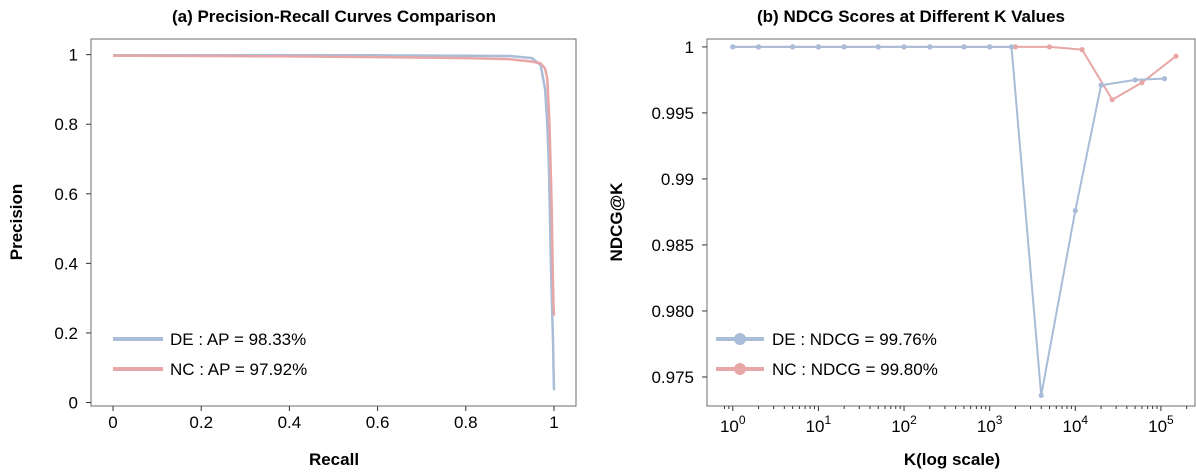 This screenshot has height=473, width=1196. I want to click on y-tick-label: 0.6, so click(66, 194).